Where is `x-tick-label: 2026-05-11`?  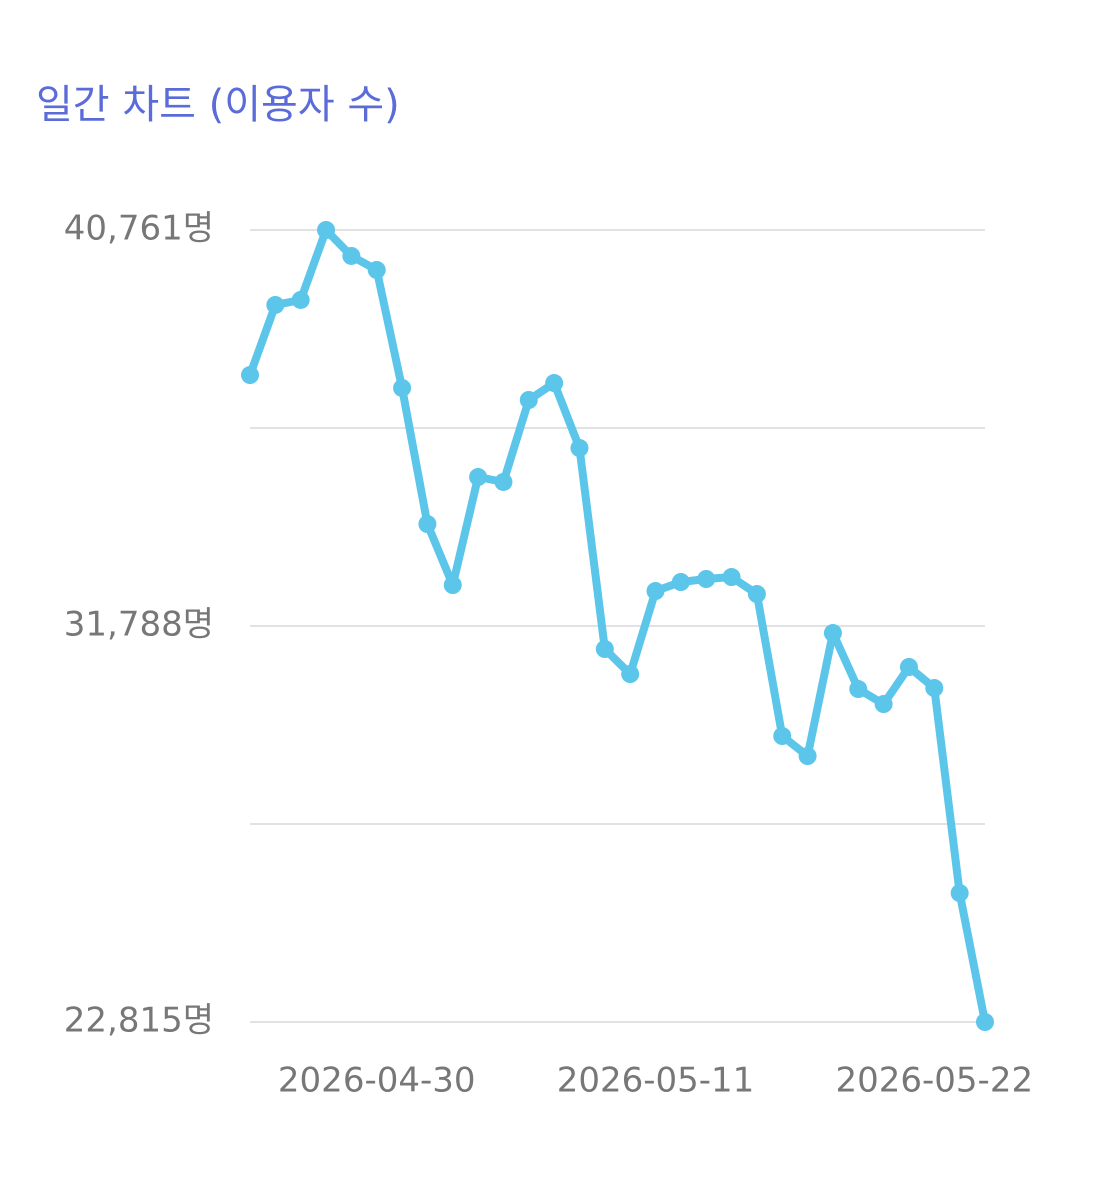
x-tick-label: 2026-05-11 is located at coordinates (656, 1081).